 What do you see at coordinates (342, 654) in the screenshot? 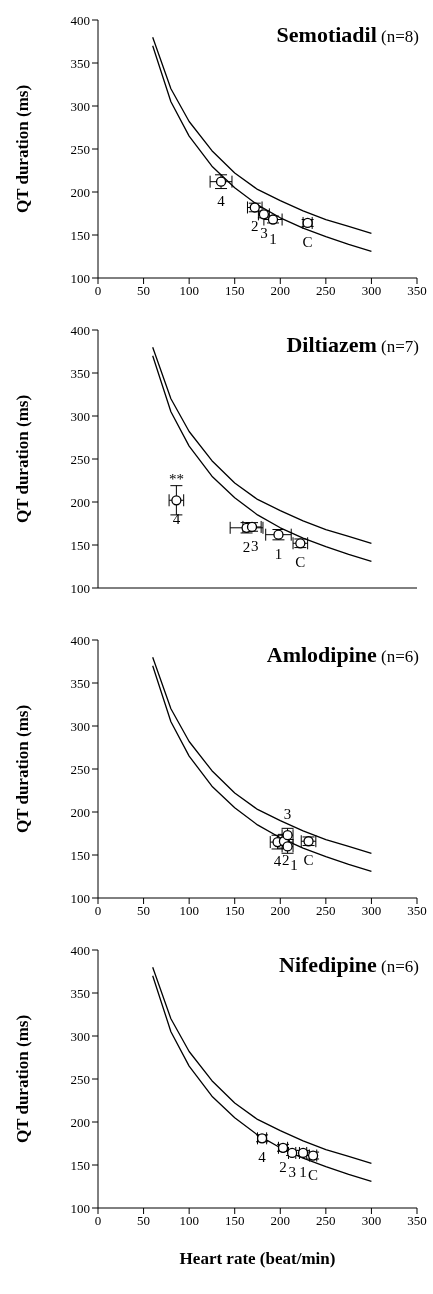
I see `chart-title: Amlodipine (n=6)` at bounding box center [342, 654].